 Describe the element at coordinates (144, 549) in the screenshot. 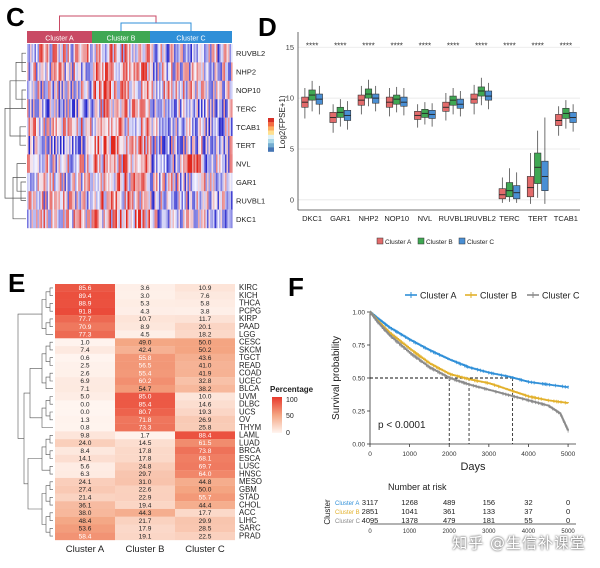

I see `heatmap-column-label: Cluster B` at that location.